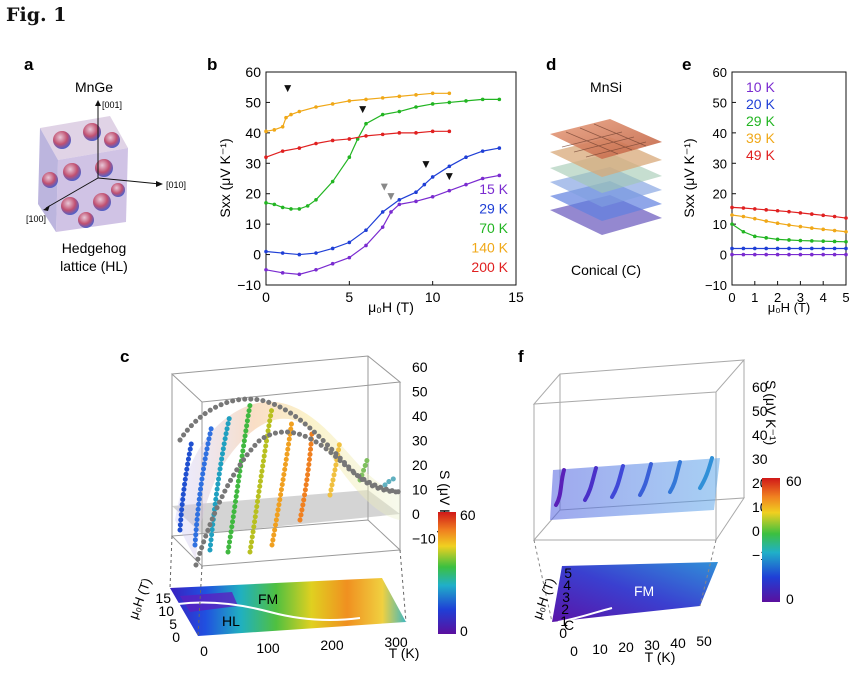 This screenshot has height=676, width=856. I want to click on x-tick-label: 4, so click(823, 297).